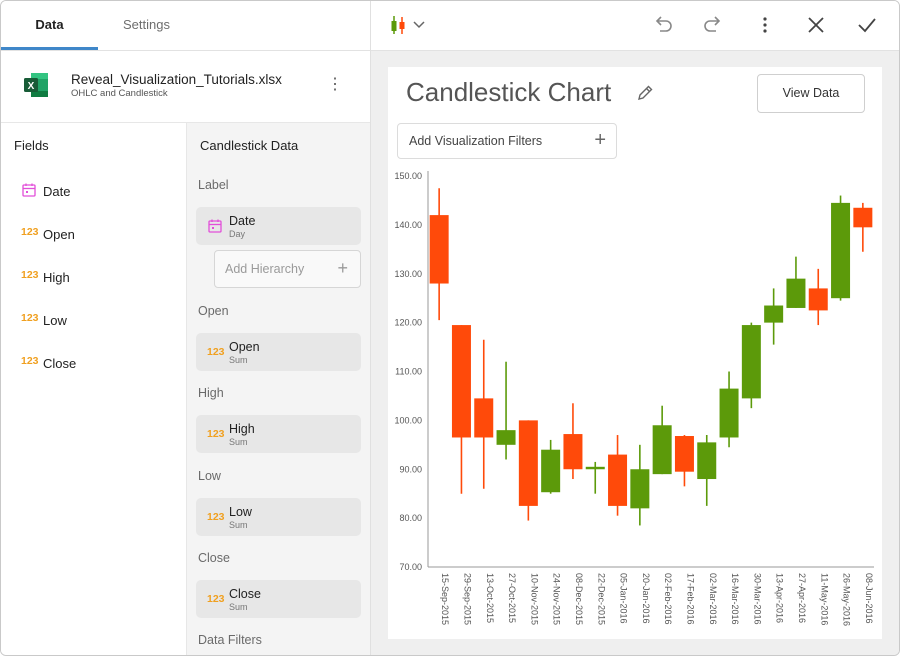 The width and height of the screenshot is (900, 656). What do you see at coordinates (55, 320) in the screenshot?
I see `field-label: Low` at bounding box center [55, 320].